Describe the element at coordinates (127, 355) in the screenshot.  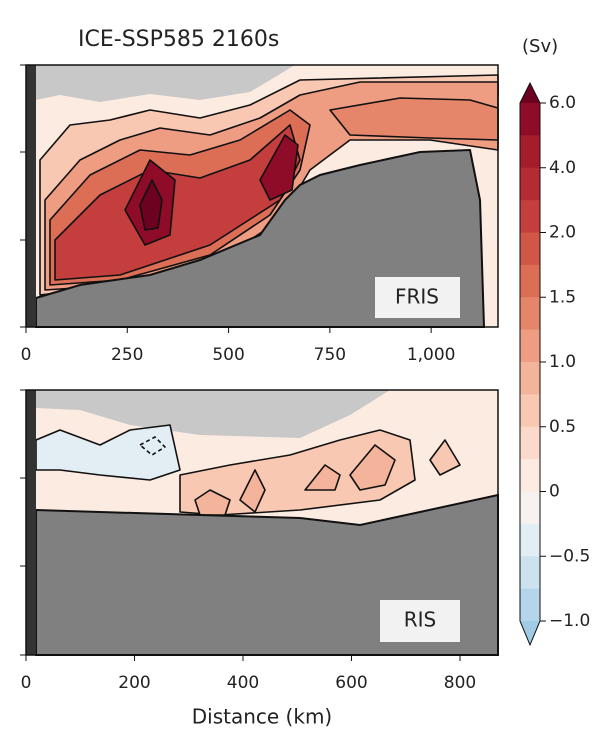
I see `x-tick-label: 250` at that location.